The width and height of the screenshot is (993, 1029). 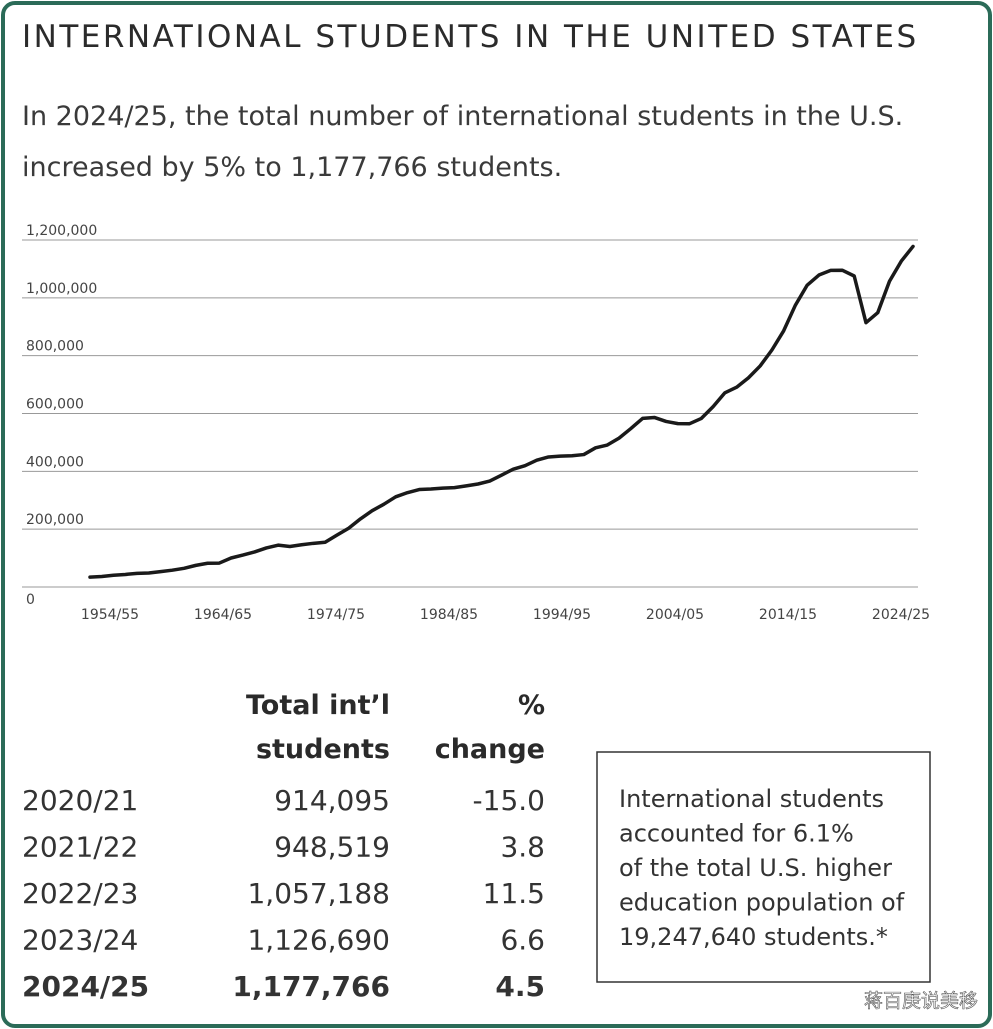 I want to click on y-tick-label: 800,000, so click(x=55, y=347).